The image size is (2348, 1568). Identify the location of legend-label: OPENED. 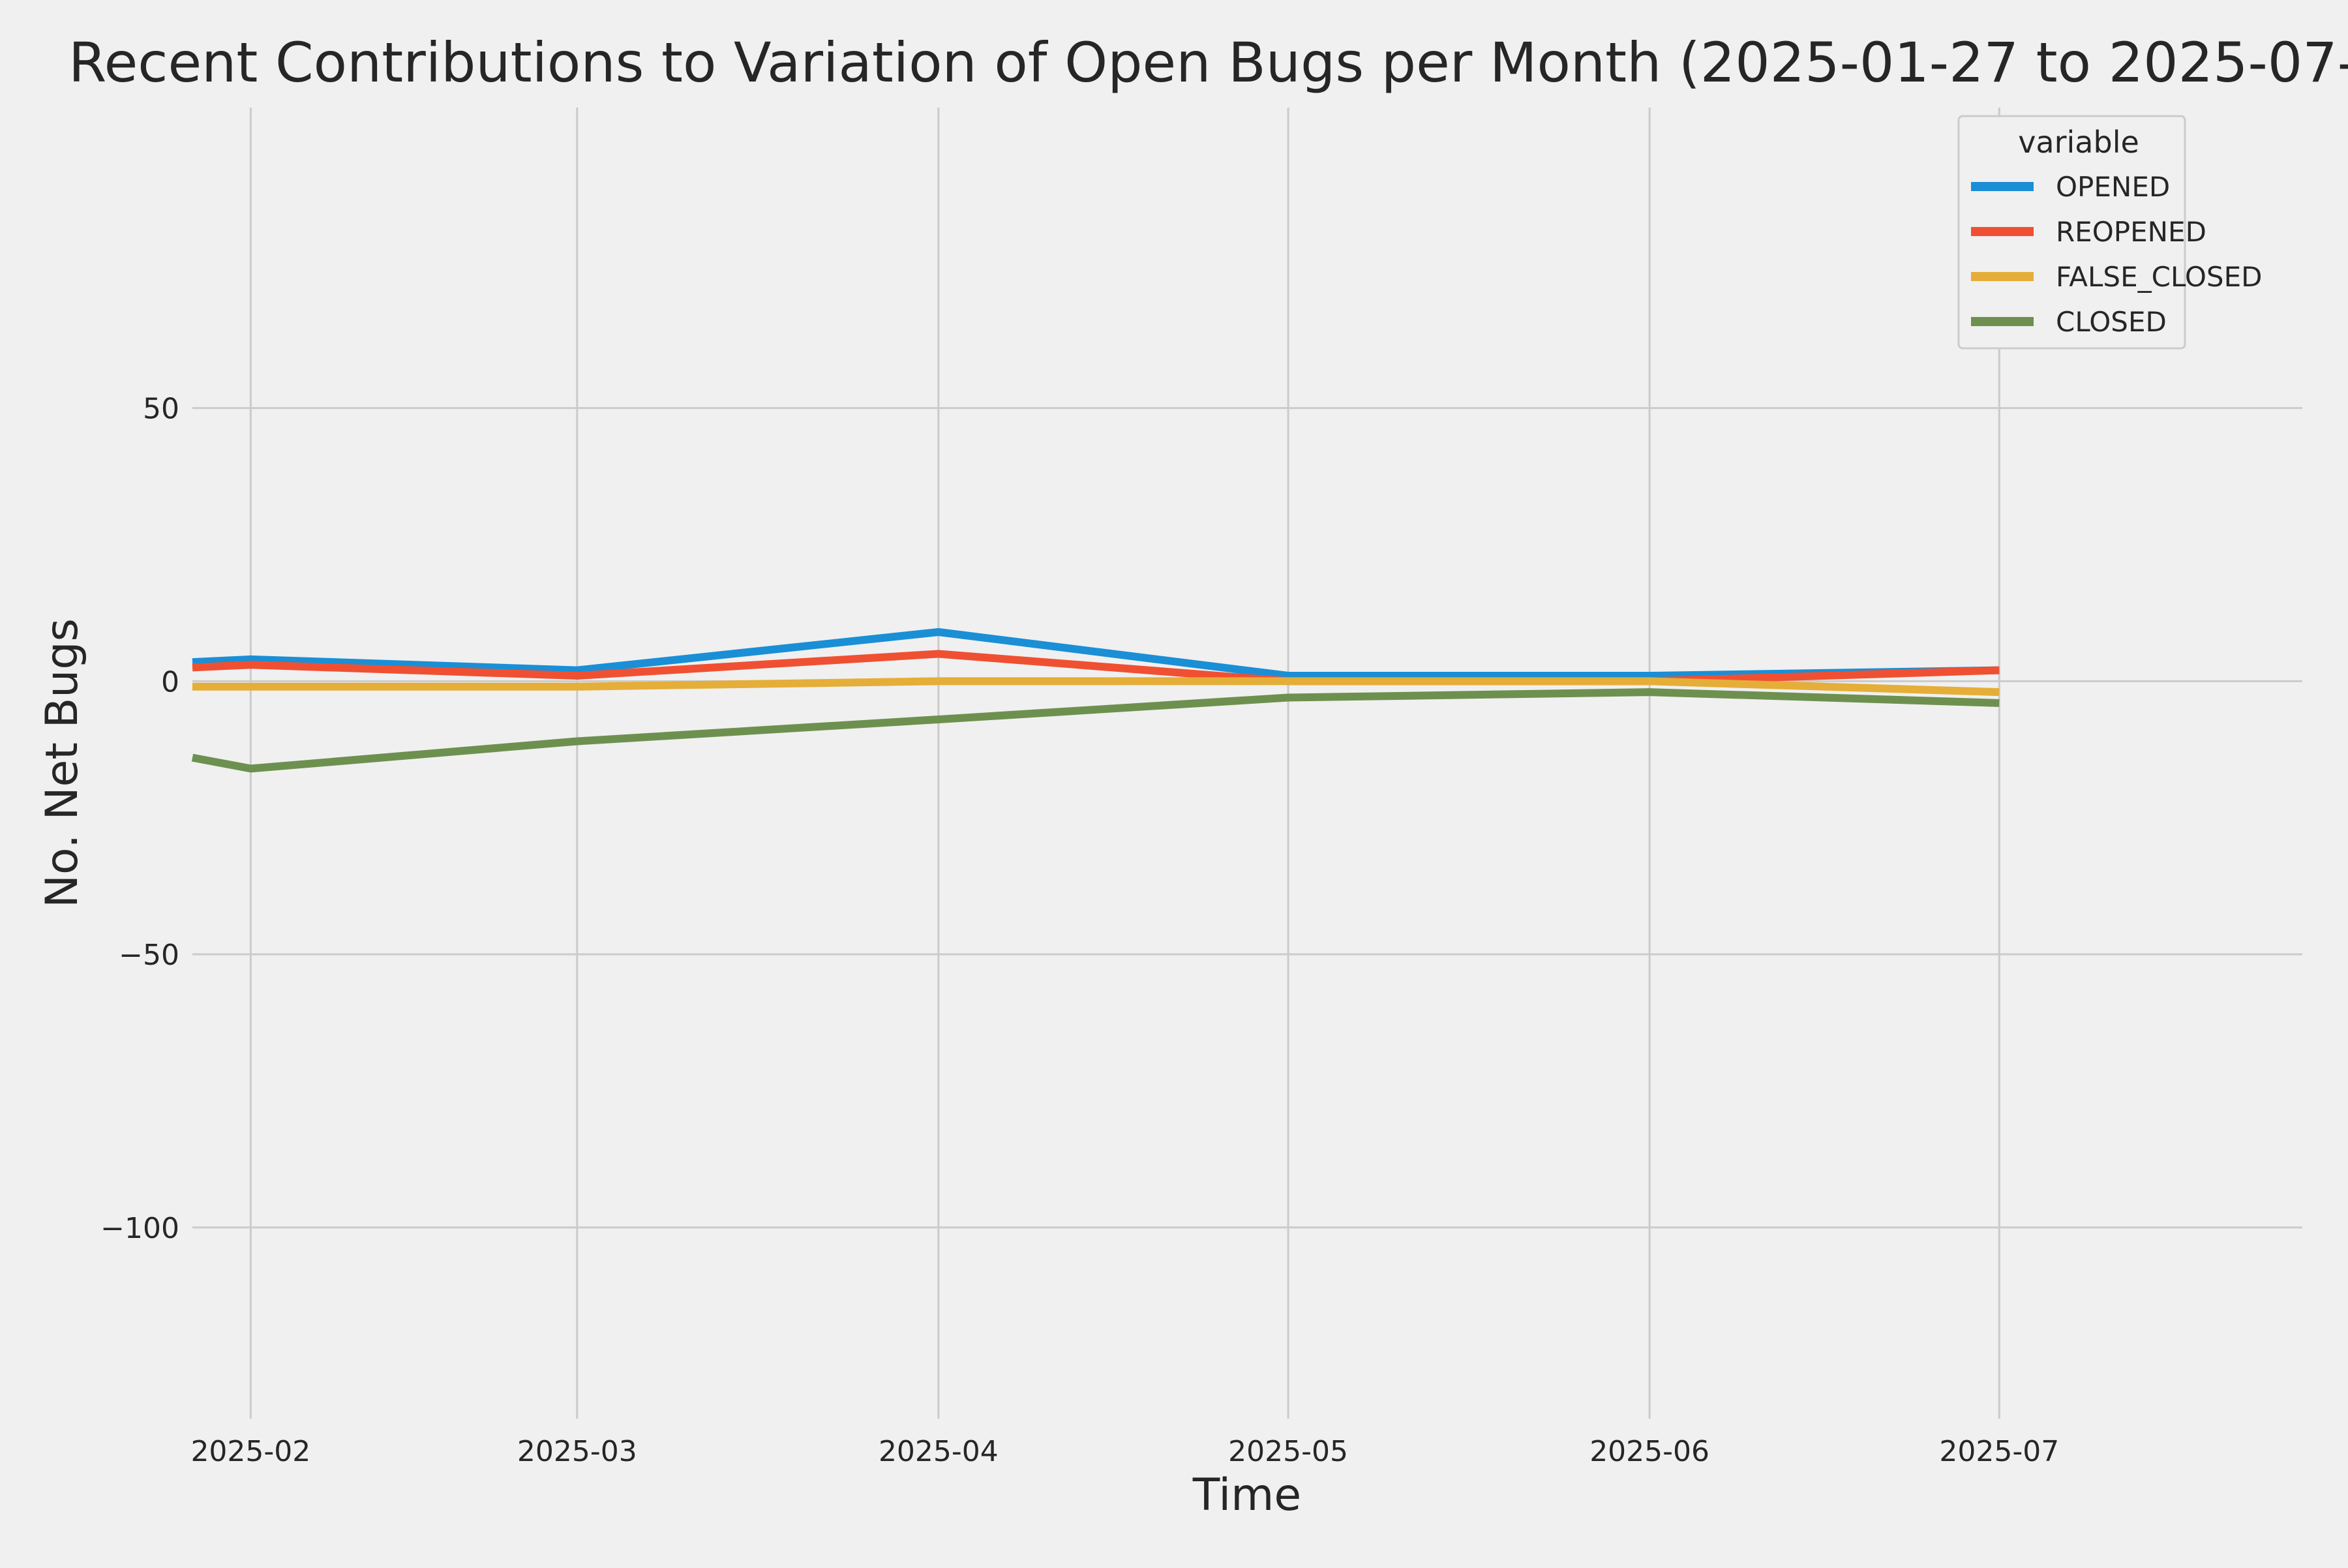
(2113, 187).